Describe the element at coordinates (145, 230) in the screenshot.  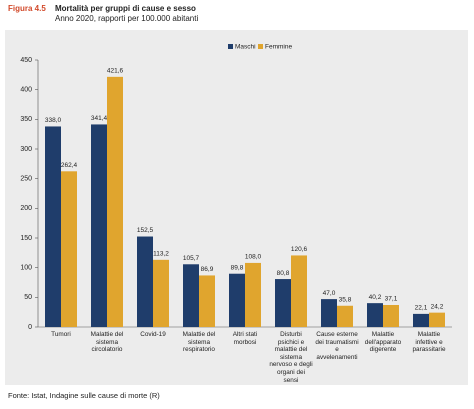
I see `value-label: 152,5` at that location.